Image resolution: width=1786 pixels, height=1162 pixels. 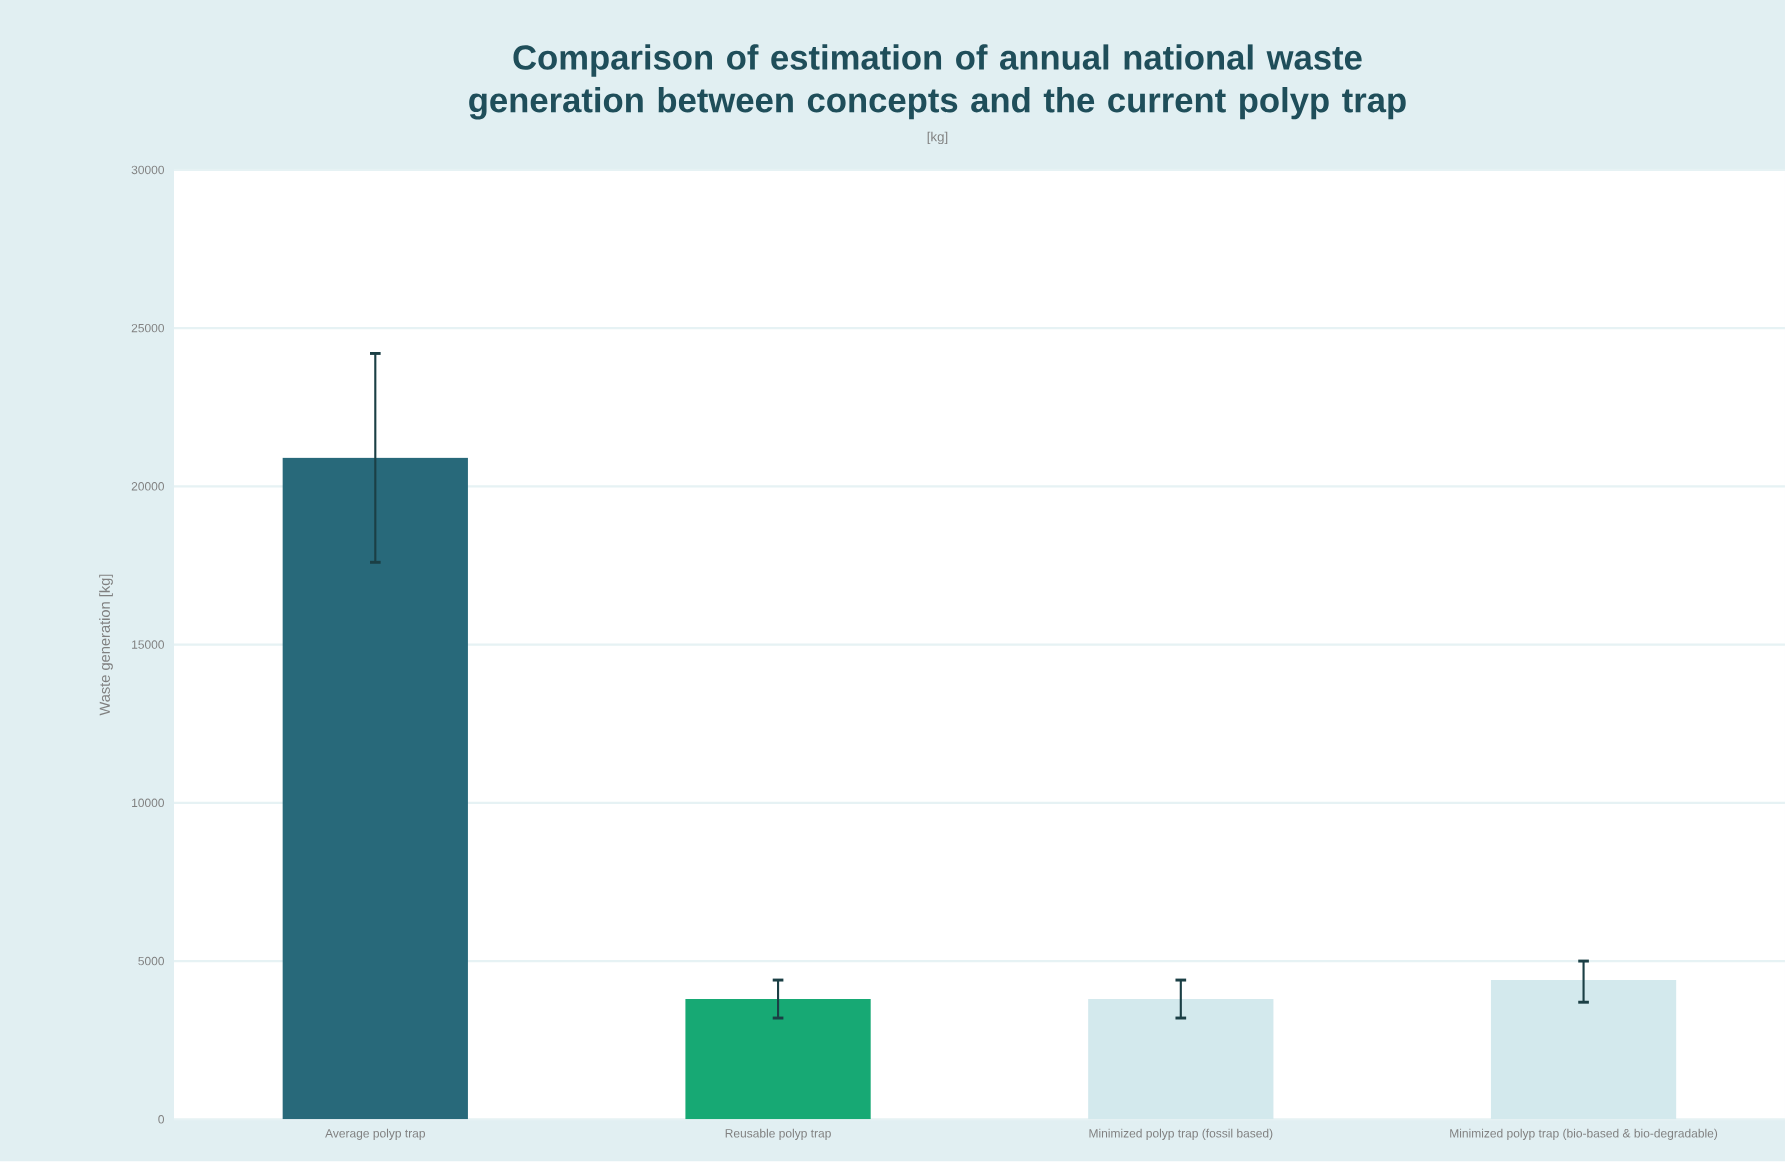 I want to click on chart-title: Comparison of estimation of annual national waste generation between concepts and the current polyp trap, so click(x=937, y=82).